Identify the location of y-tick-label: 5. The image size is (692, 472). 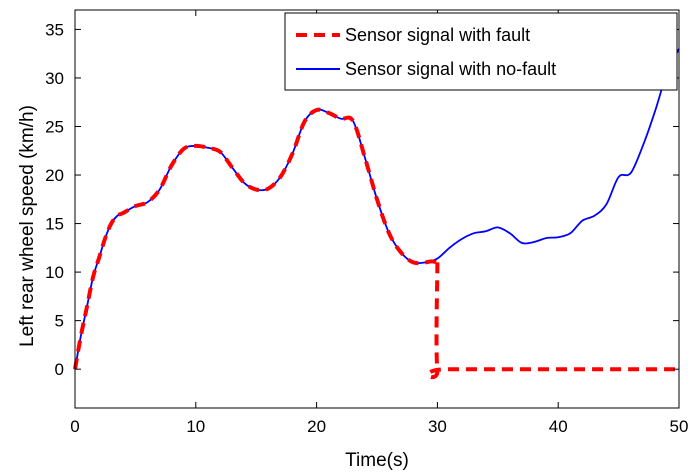
(59, 321).